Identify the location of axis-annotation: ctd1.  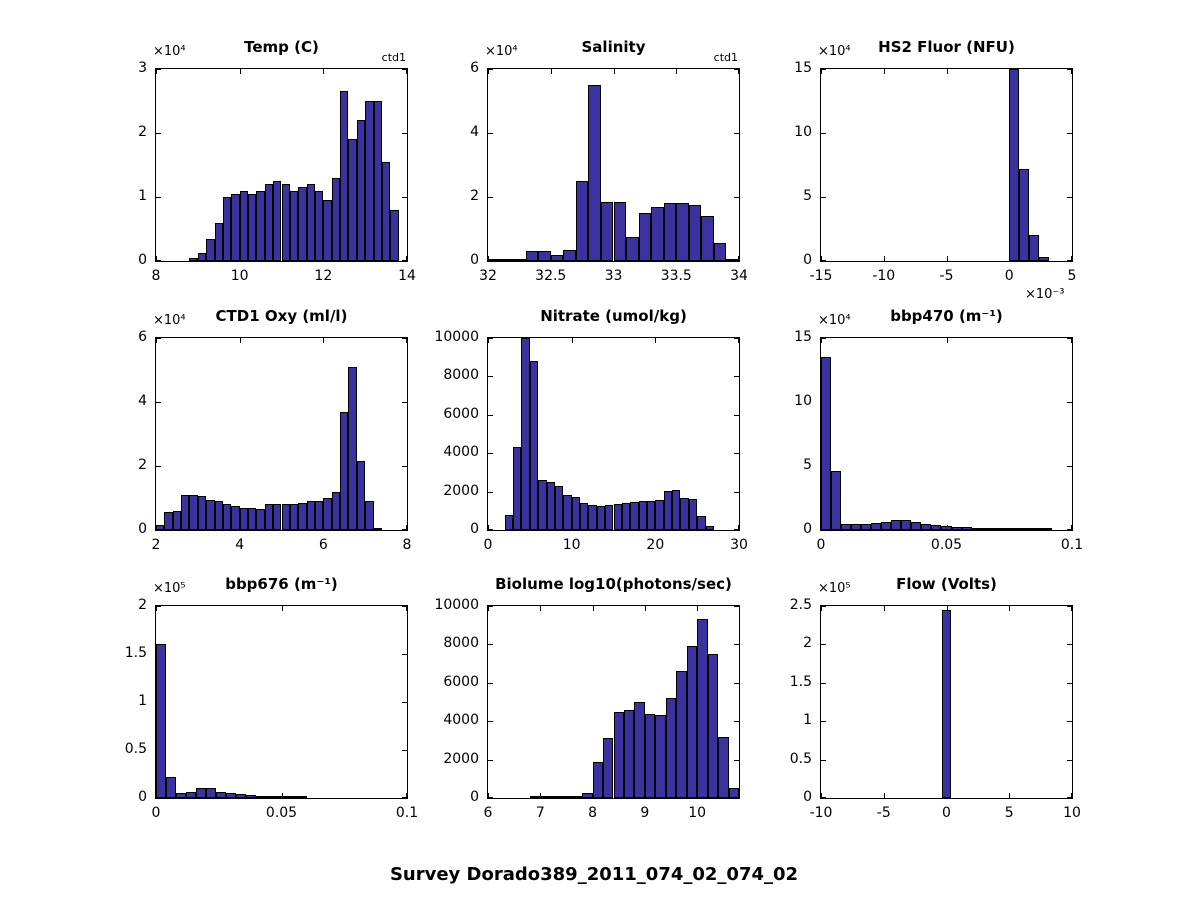
(725, 57).